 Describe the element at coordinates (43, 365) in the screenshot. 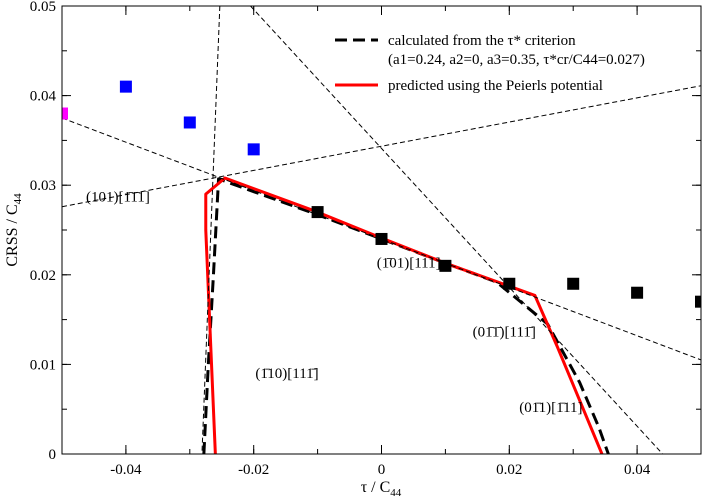

I see `y-tick-label: 0.01` at that location.